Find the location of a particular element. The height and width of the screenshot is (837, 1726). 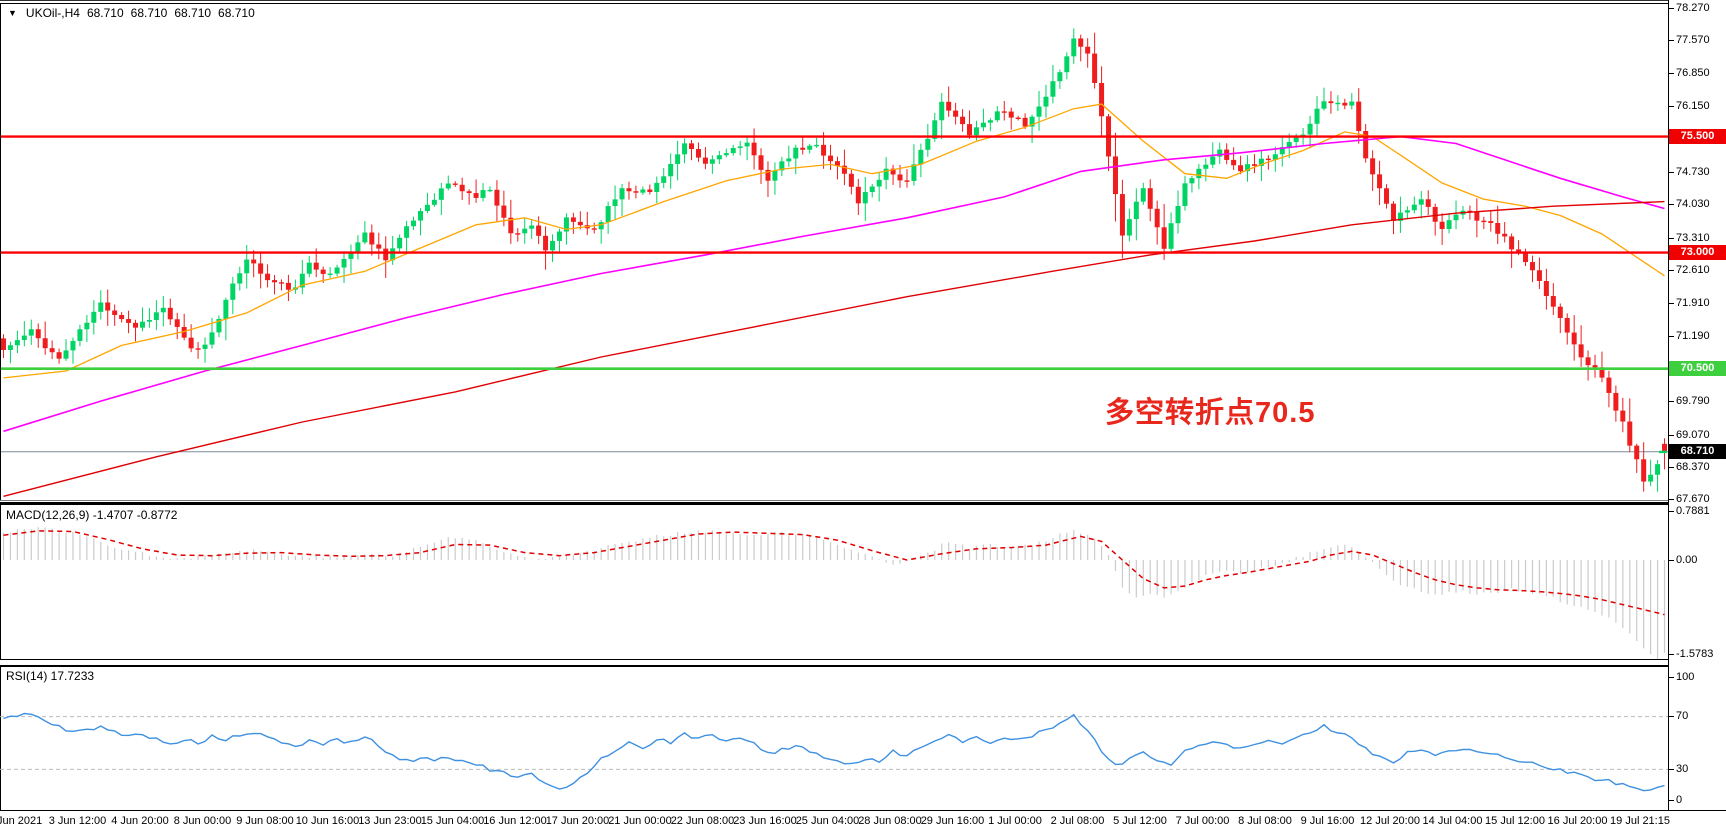

price-tick-label: 76.850 is located at coordinates (1689, 73).